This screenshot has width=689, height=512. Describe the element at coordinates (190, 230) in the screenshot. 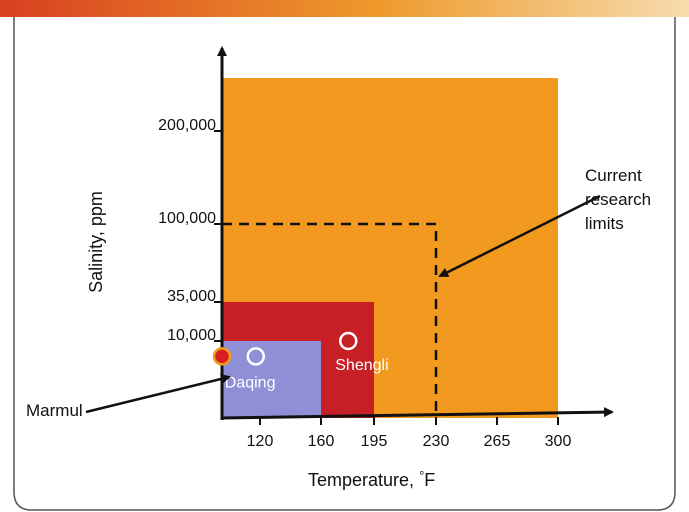

I see `y-ticks: 10,000 35,000 100,000 200,000` at that location.